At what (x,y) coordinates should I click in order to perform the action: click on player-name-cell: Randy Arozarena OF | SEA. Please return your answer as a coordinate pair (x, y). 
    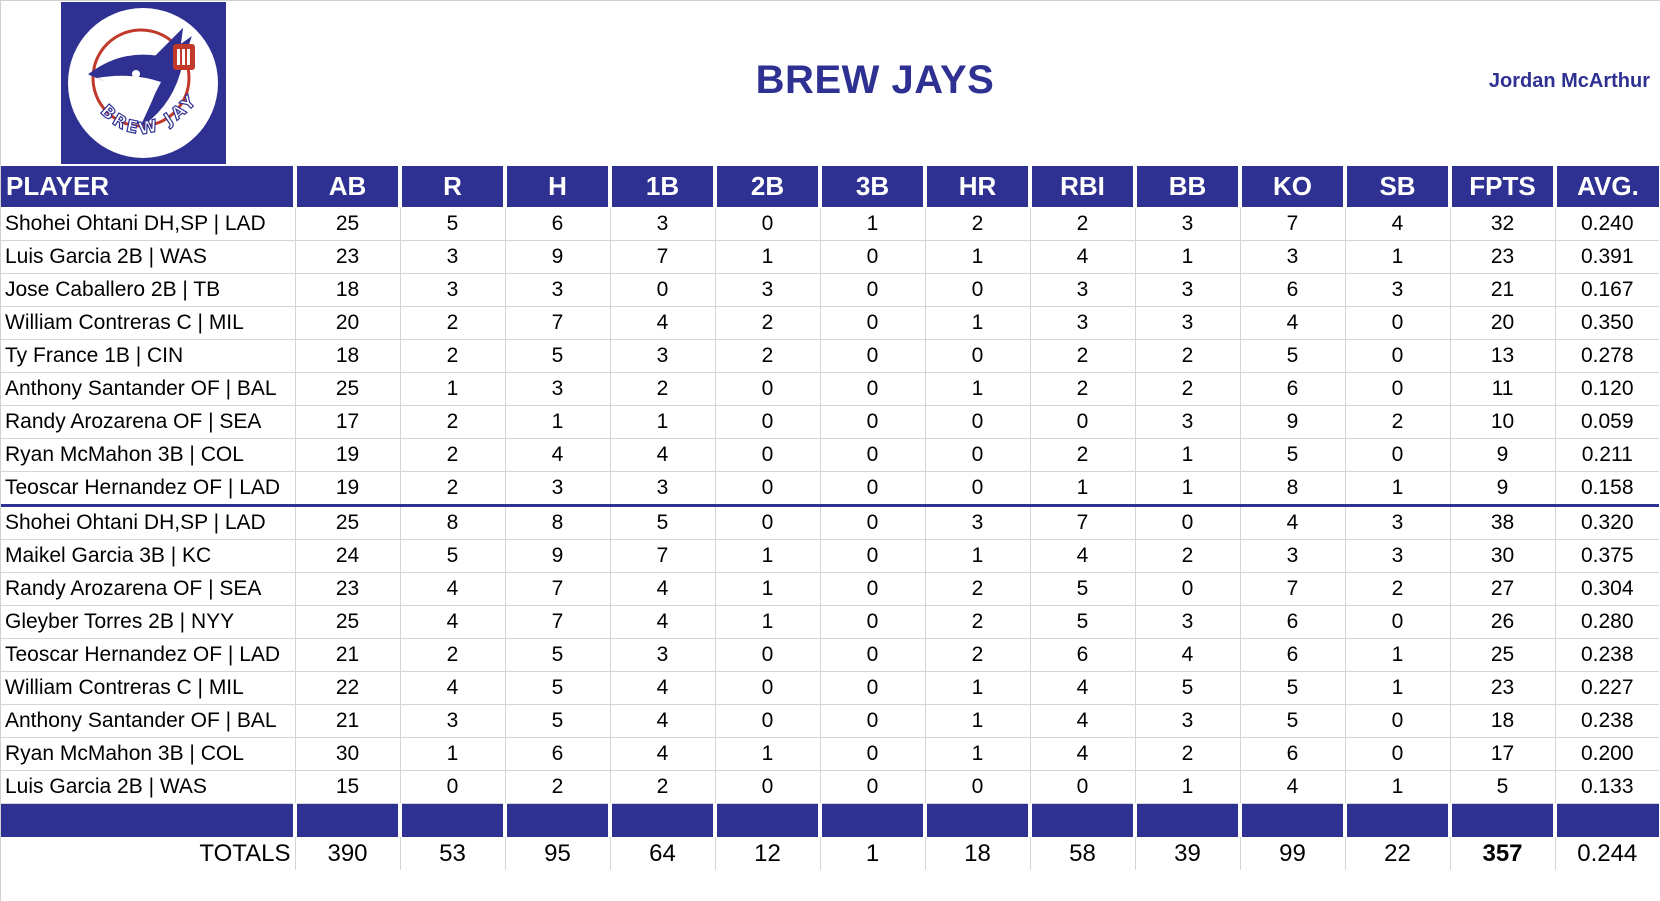
    Looking at the image, I should click on (148, 589).